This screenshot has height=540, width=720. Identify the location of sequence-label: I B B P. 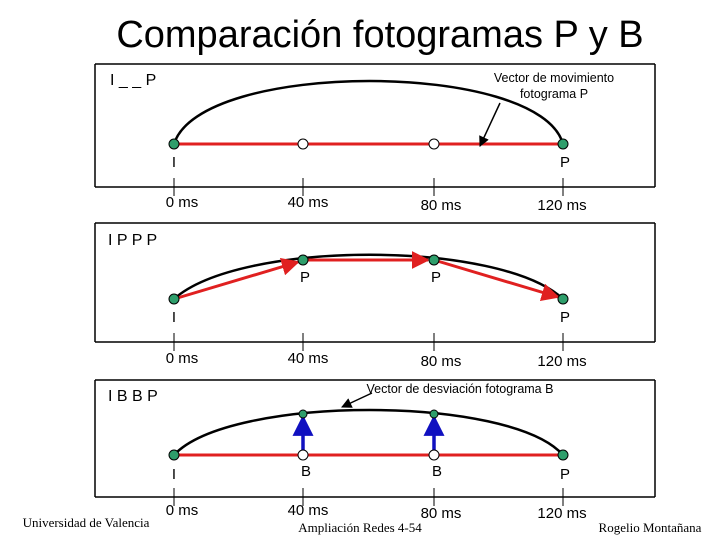
(133, 396).